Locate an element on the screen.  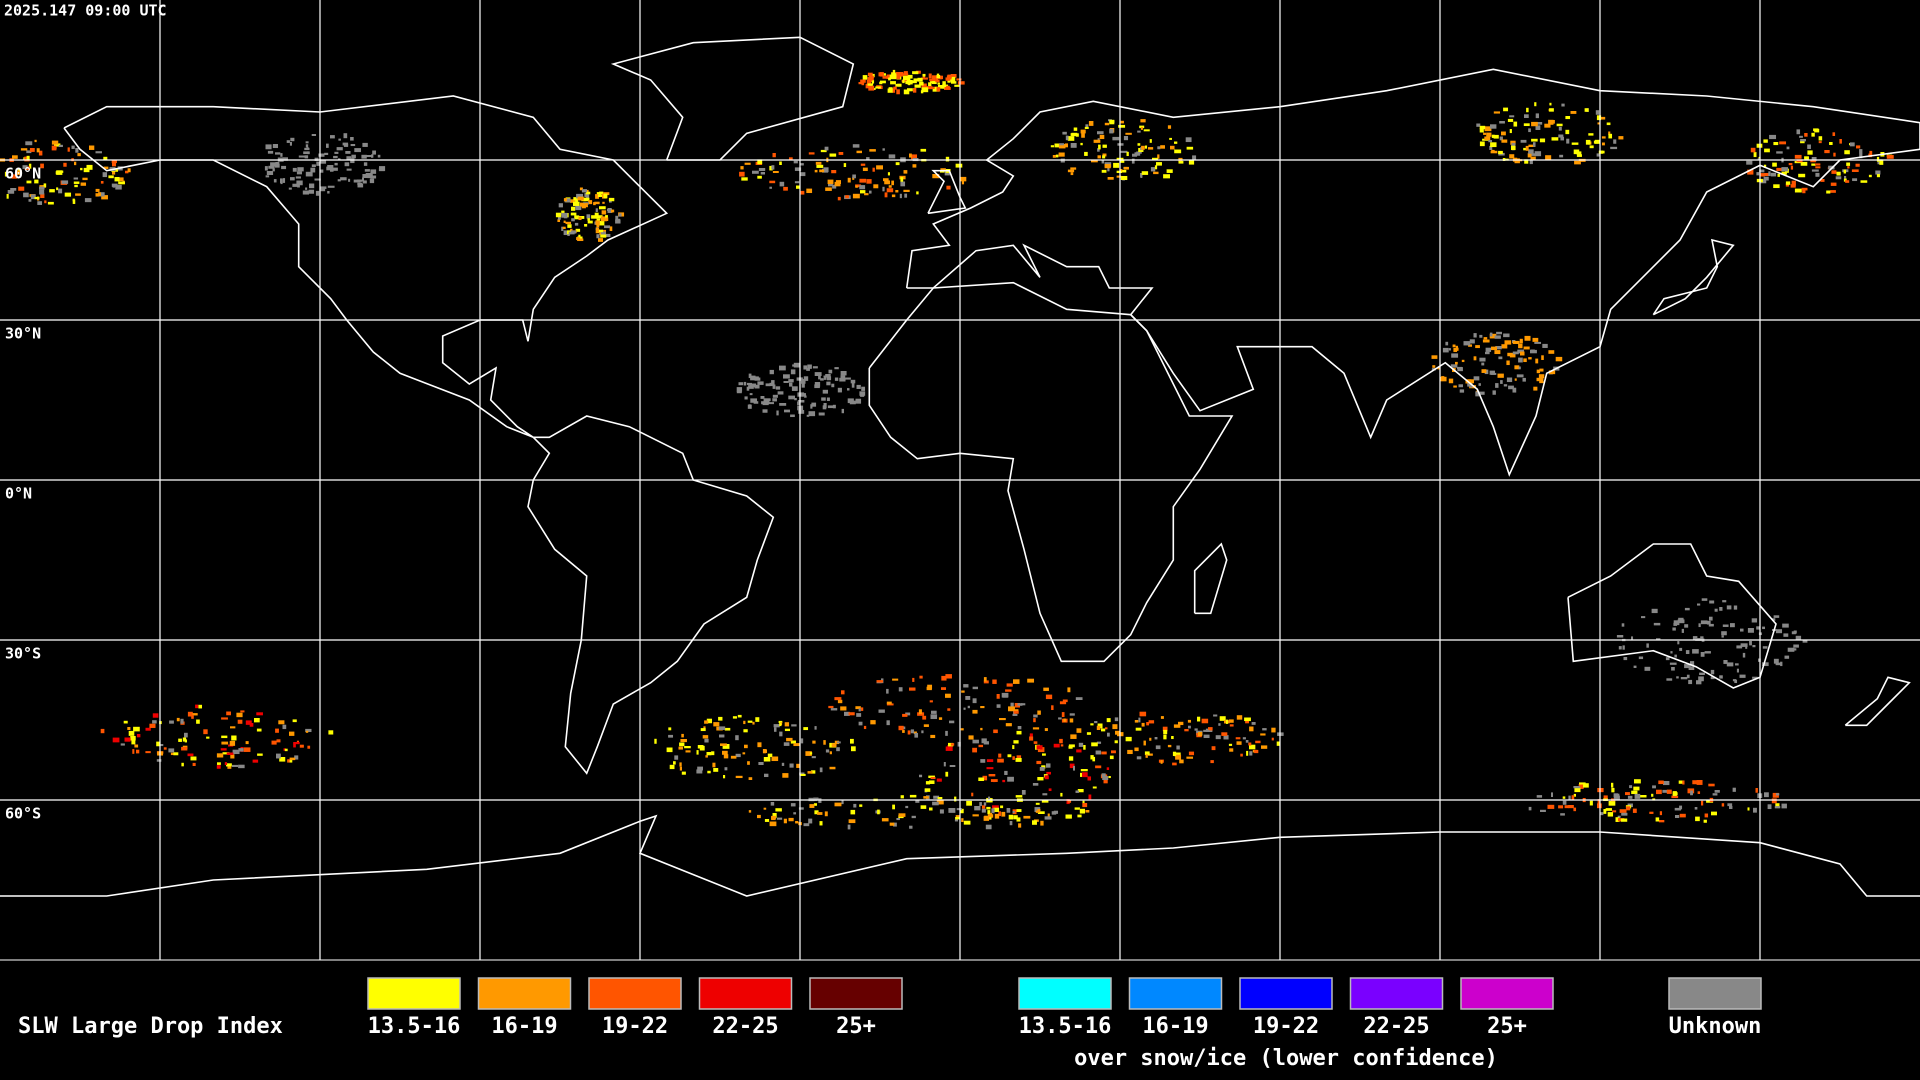
legend-swatch is located at coordinates (524, 993).